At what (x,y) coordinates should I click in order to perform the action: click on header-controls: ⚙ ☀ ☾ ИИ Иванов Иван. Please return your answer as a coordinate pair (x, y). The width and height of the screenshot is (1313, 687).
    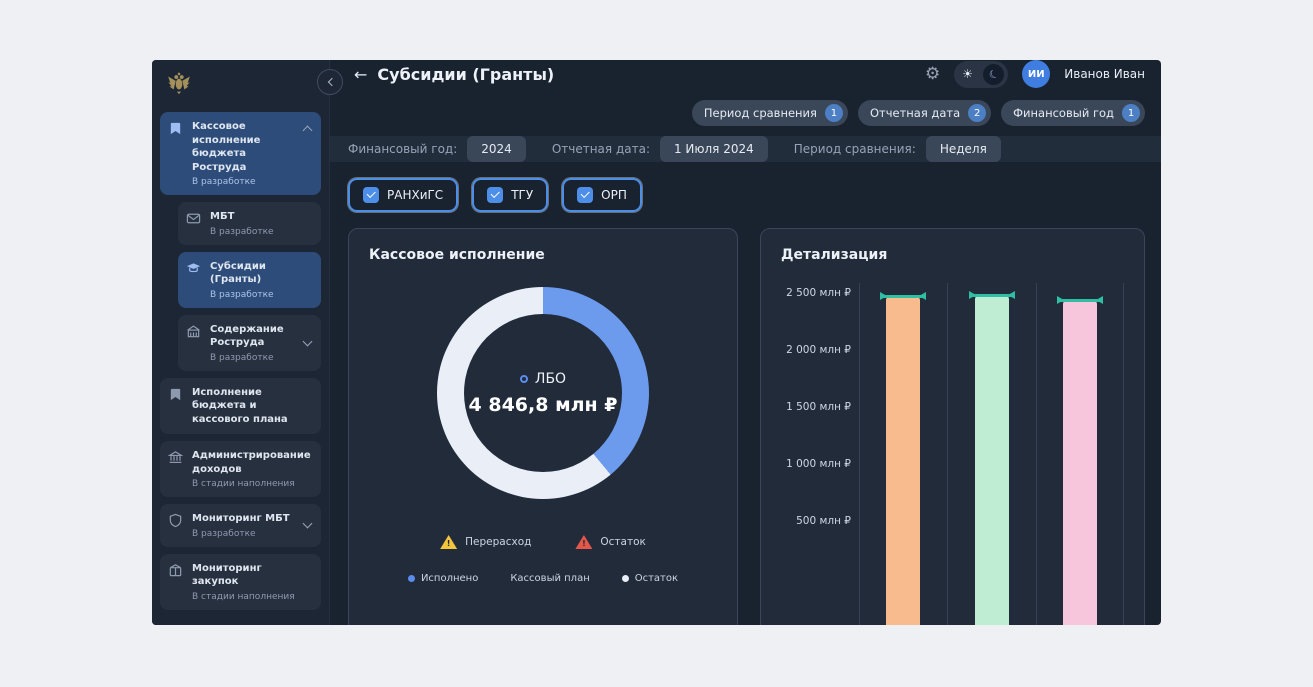
    Looking at the image, I should click on (1035, 74).